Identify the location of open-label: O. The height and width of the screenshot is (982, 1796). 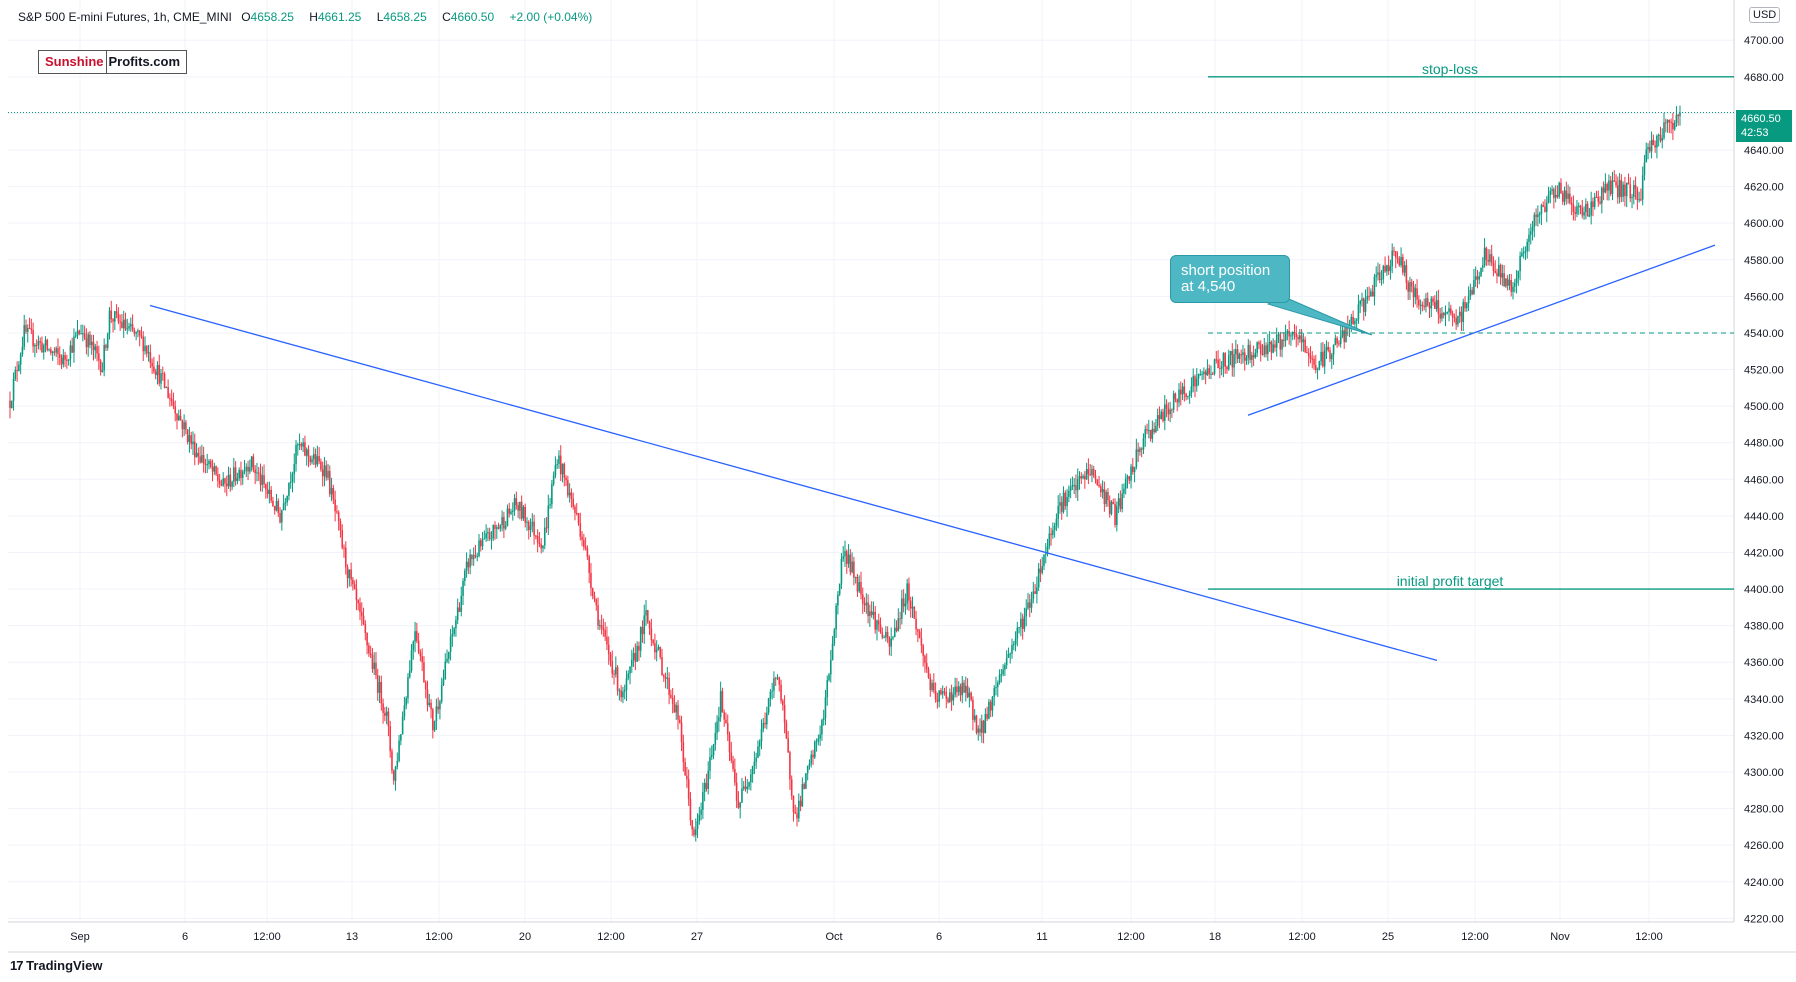
(246, 17).